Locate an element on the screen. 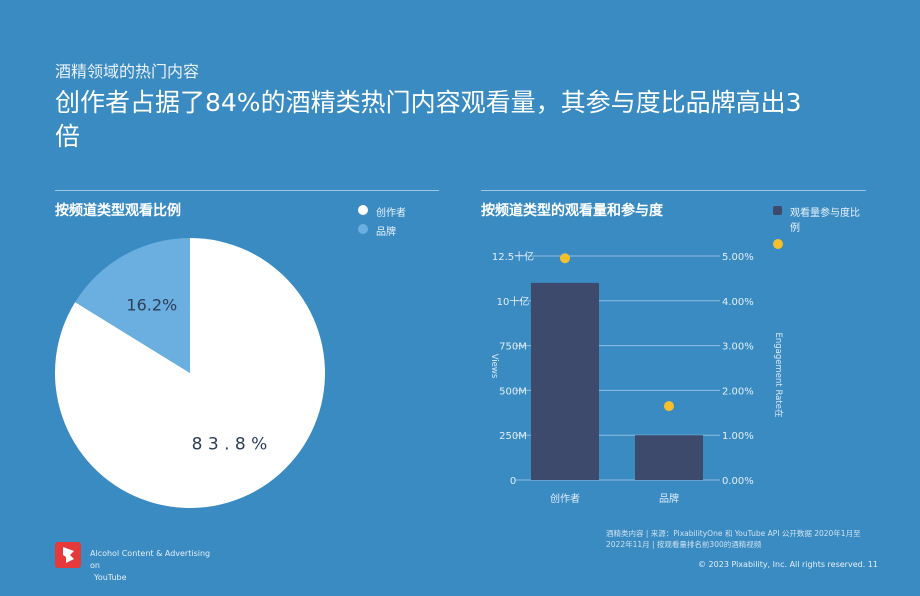 The image size is (920, 596). category-label-0: 创作者 is located at coordinates (565, 498).